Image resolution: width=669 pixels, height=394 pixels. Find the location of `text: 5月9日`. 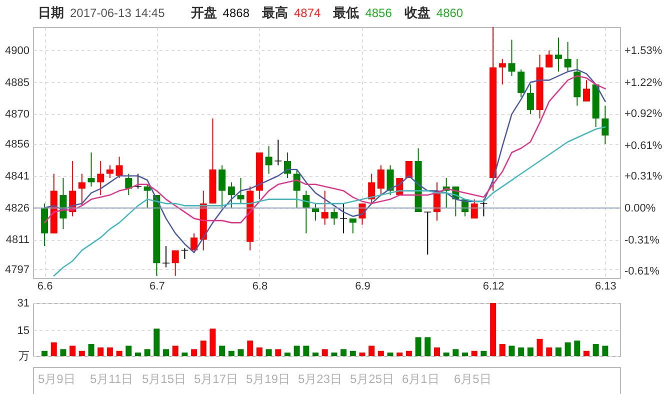

text: 5月9日 is located at coordinates (57, 379).